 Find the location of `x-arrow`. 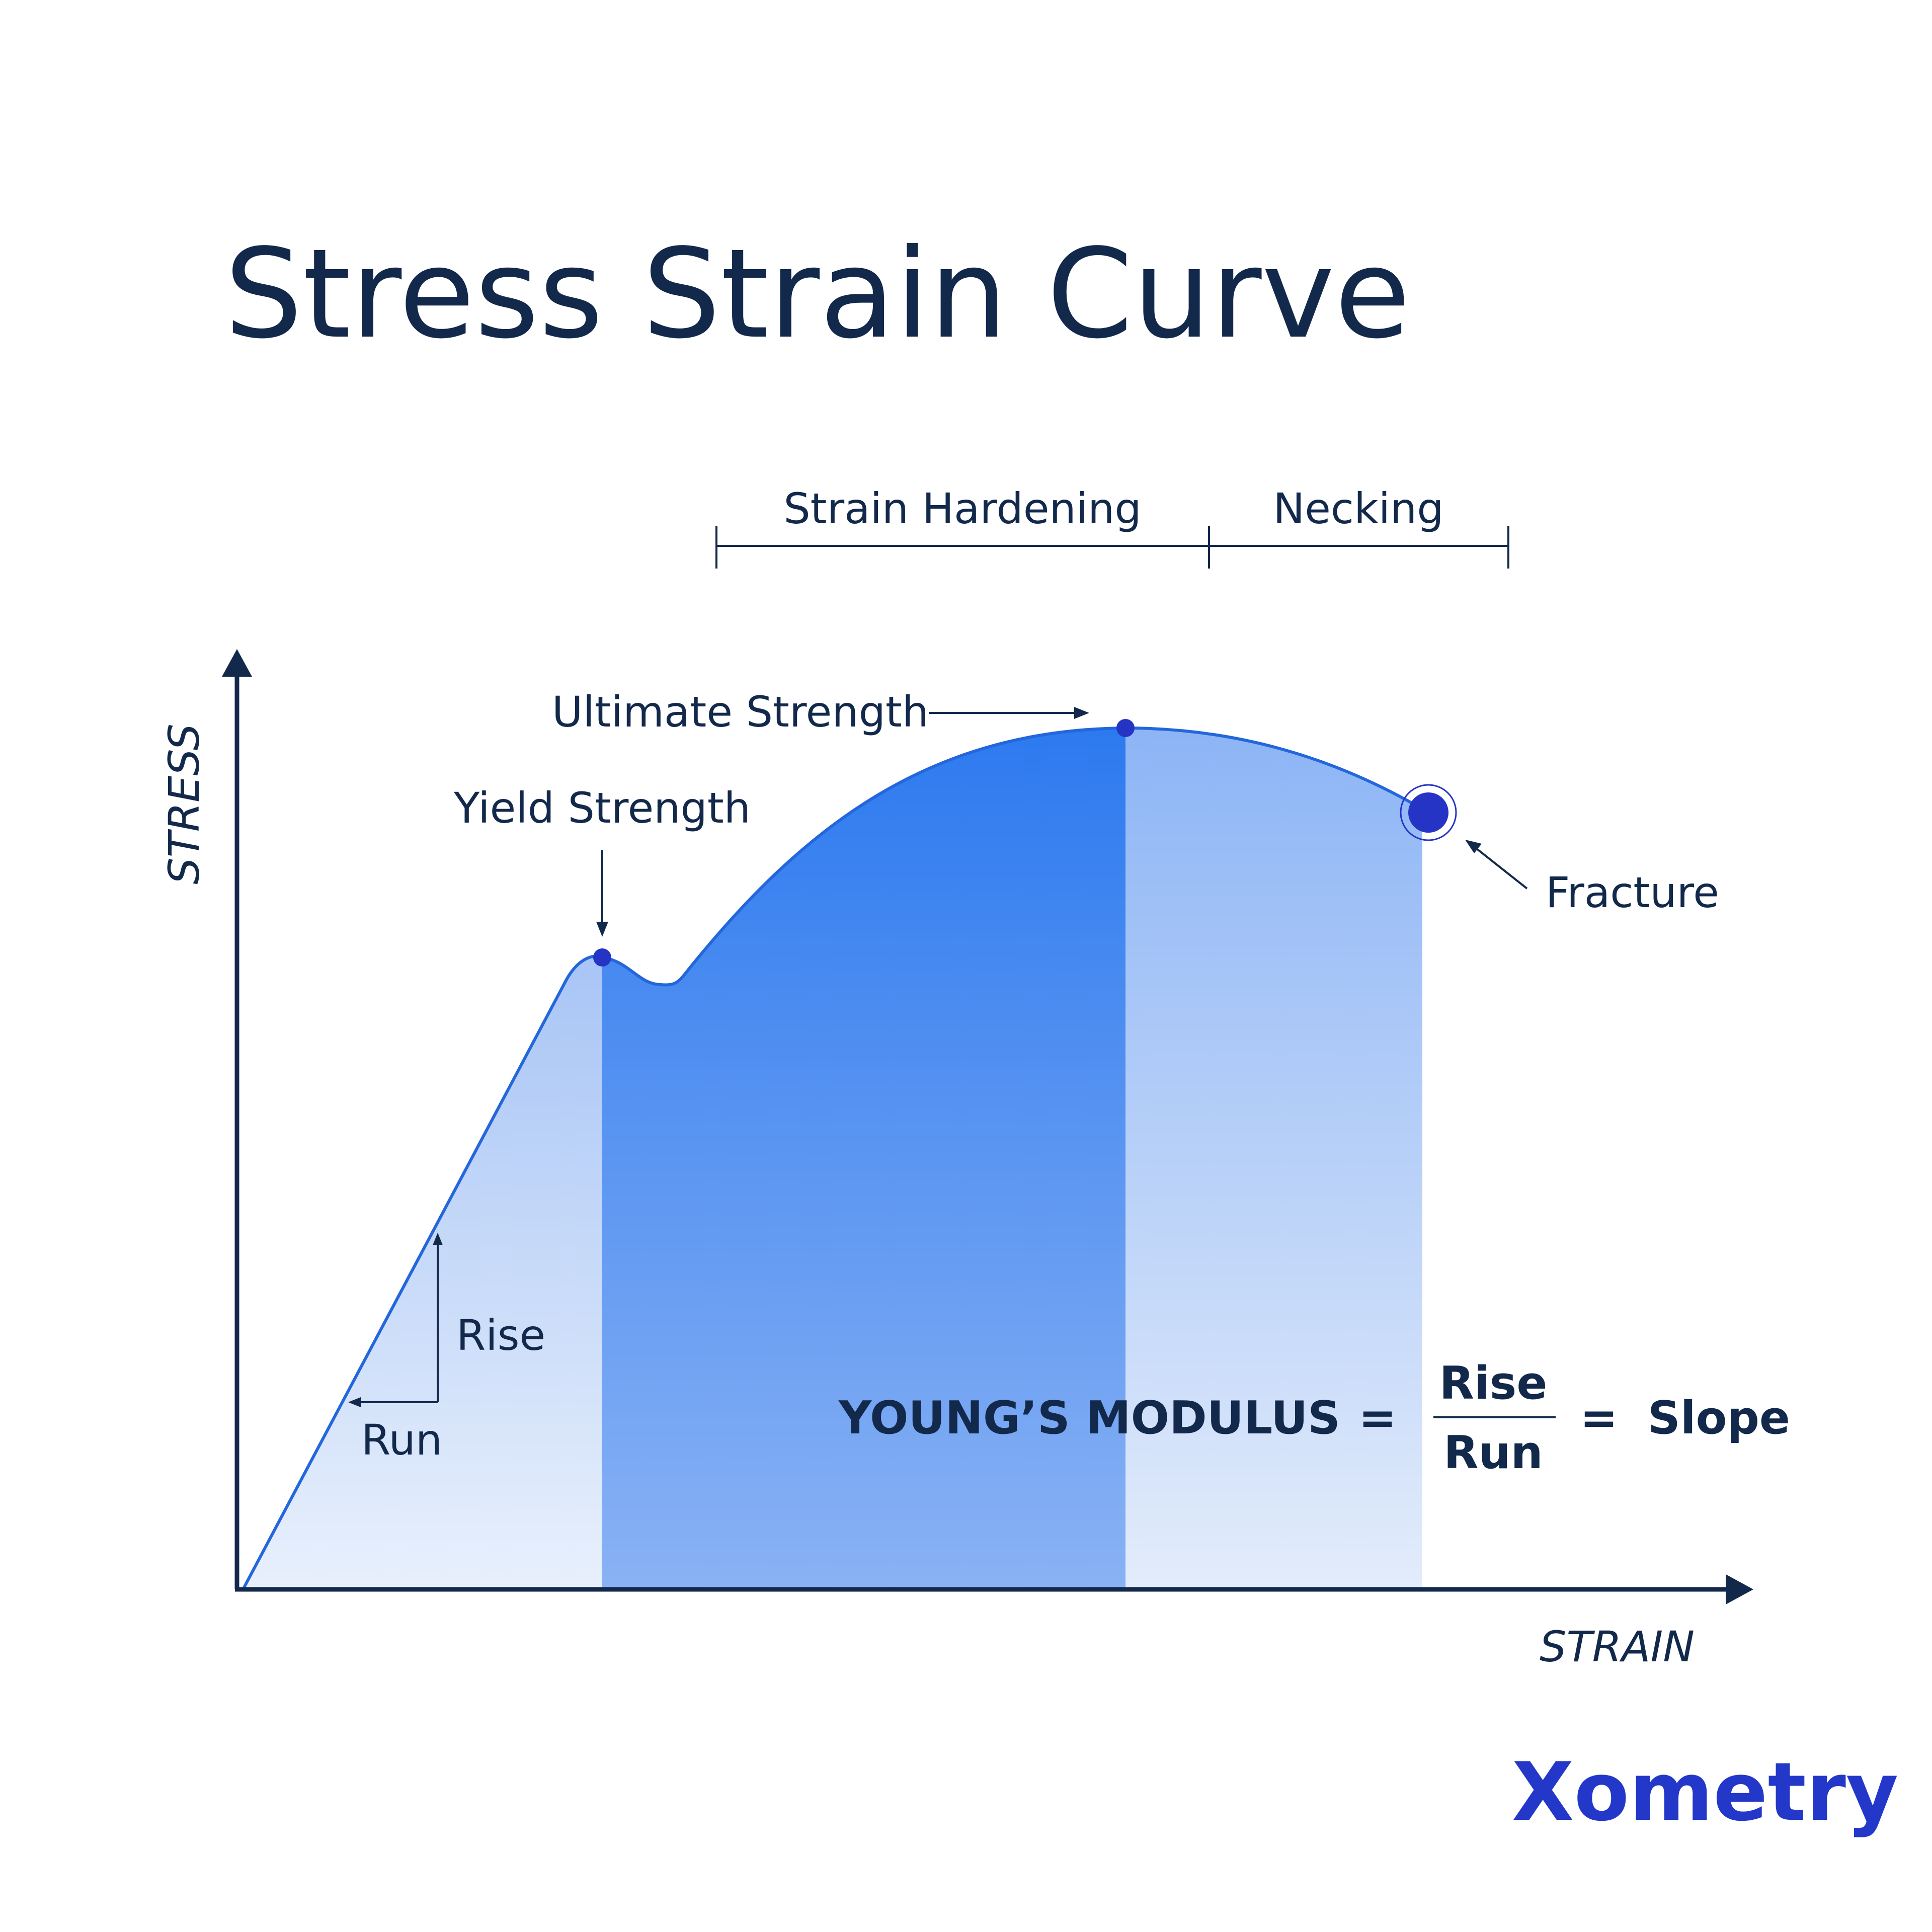

x-arrow is located at coordinates (1740, 1589).